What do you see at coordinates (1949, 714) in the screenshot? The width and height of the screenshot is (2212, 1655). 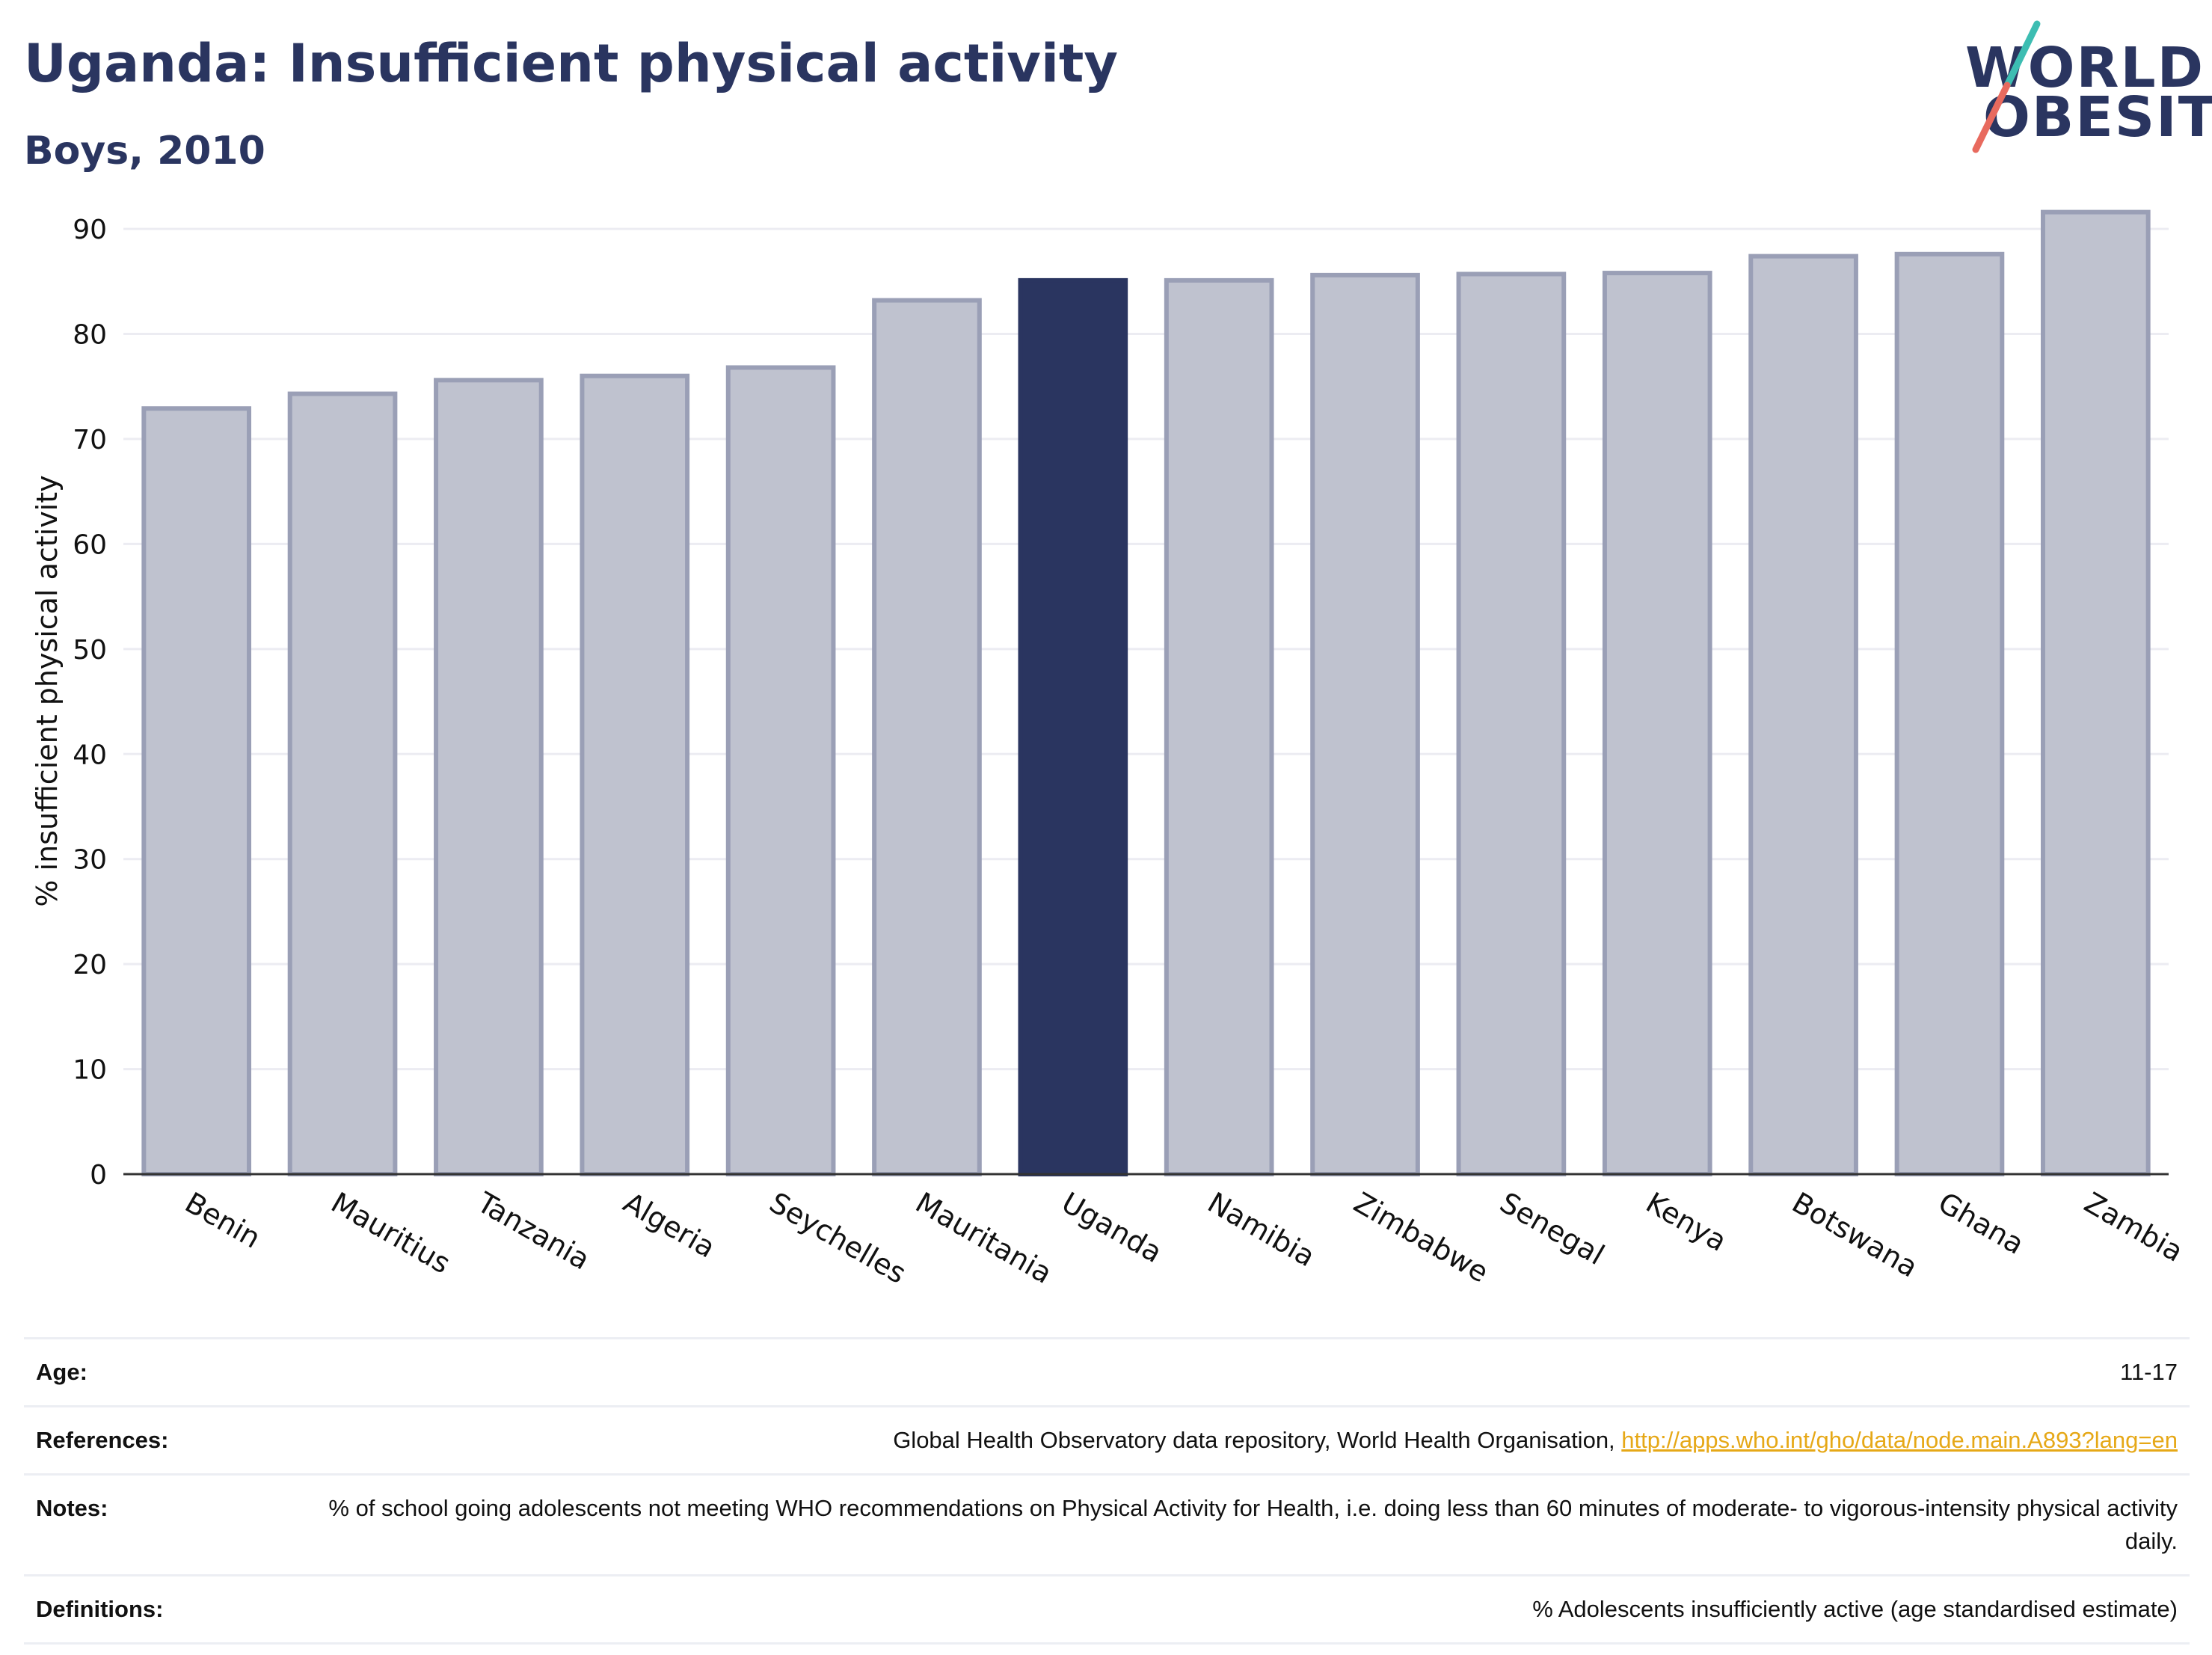 I see `bar-ghana` at bounding box center [1949, 714].